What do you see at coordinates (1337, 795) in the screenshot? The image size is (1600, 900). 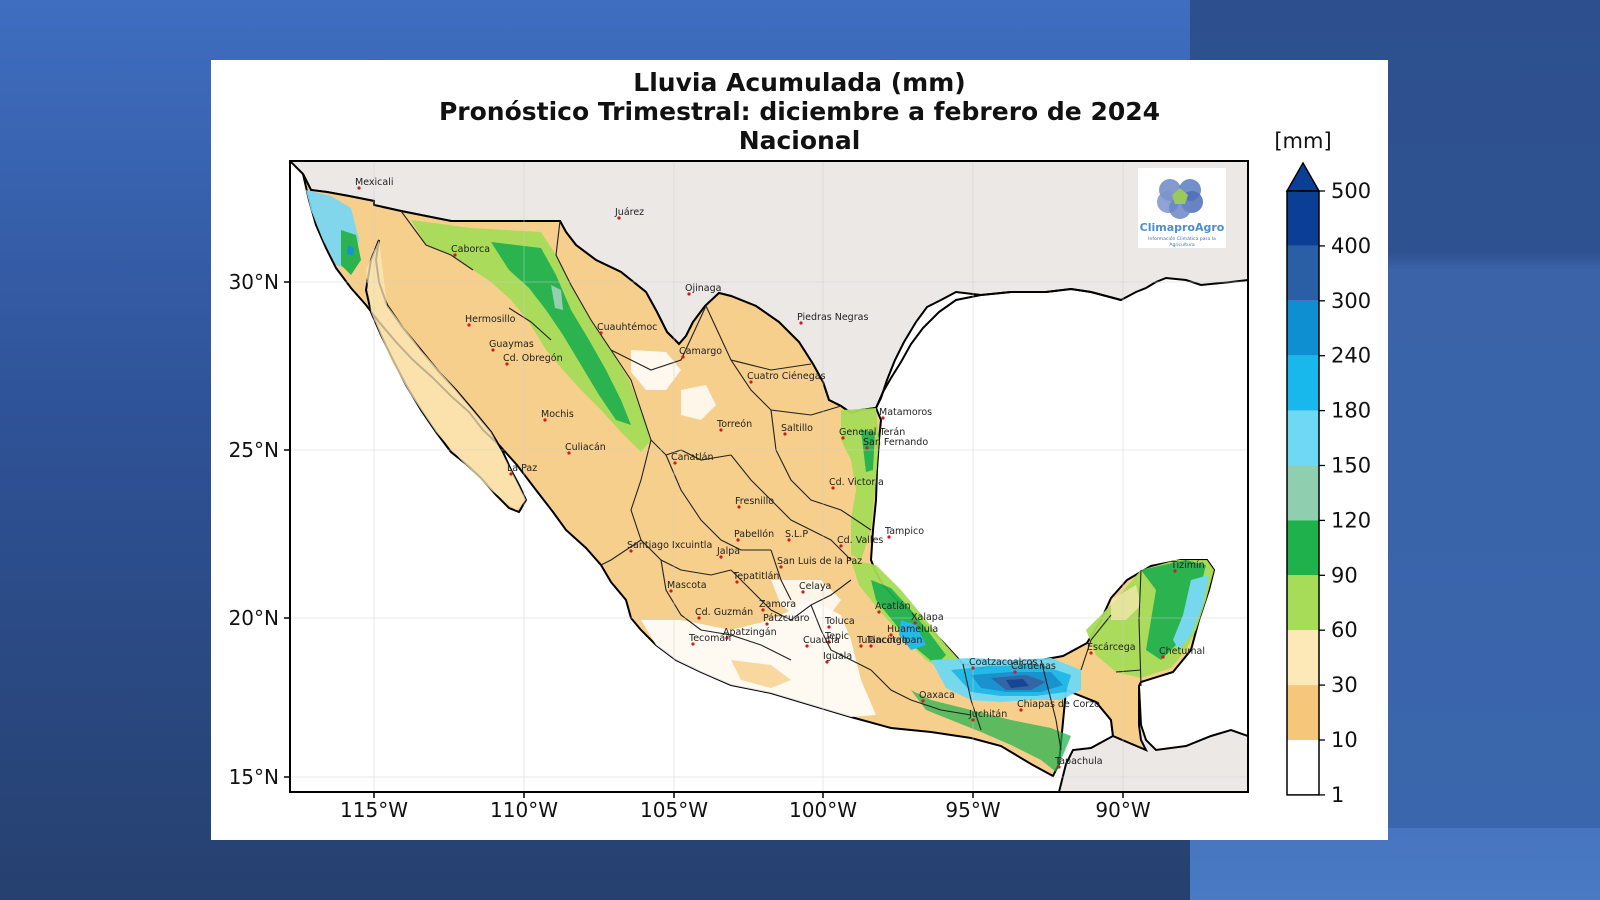 I see `colorbar-level-label: 1` at bounding box center [1337, 795].